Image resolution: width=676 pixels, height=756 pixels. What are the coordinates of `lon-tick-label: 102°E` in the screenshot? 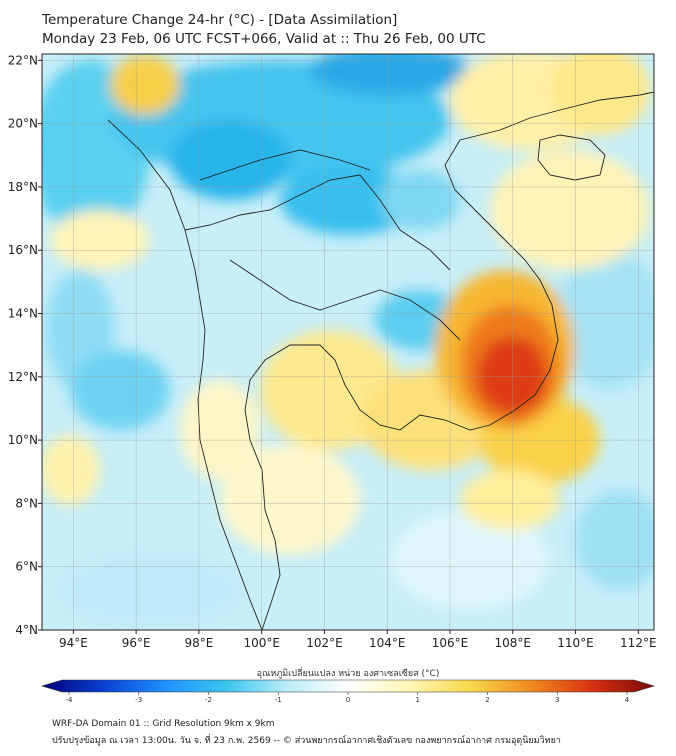 It's located at (324, 643).